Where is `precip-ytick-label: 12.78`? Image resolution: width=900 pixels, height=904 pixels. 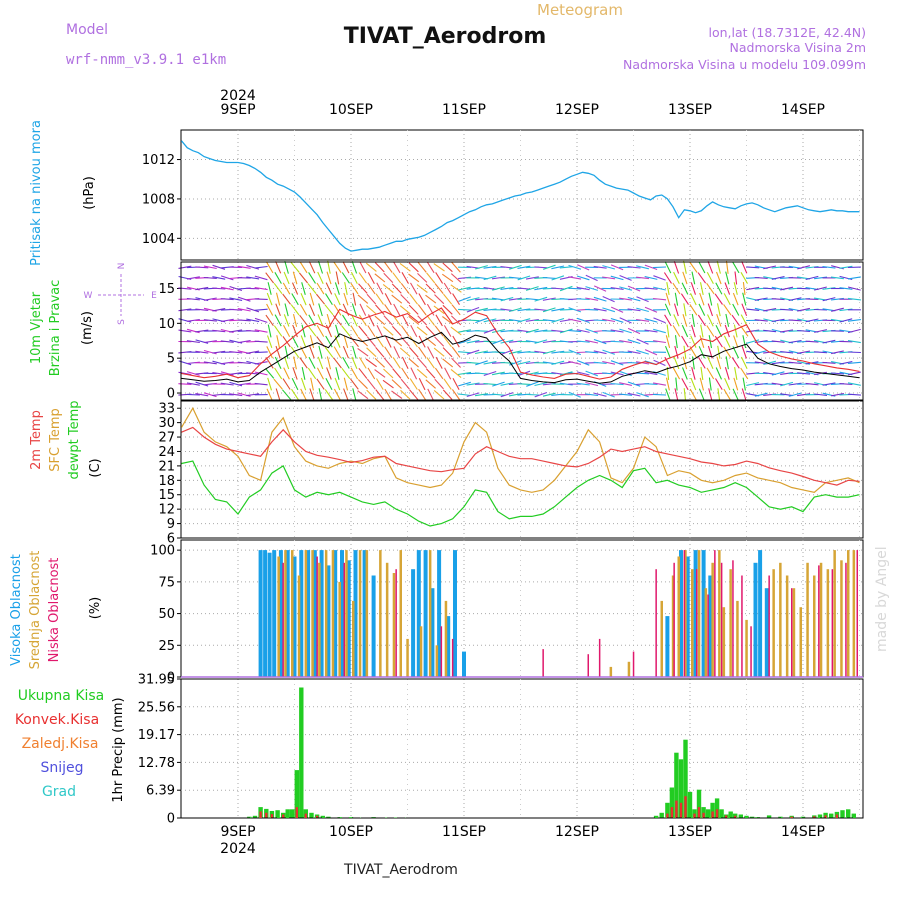
precip-ytick-label: 12.78 is located at coordinates (156, 763).